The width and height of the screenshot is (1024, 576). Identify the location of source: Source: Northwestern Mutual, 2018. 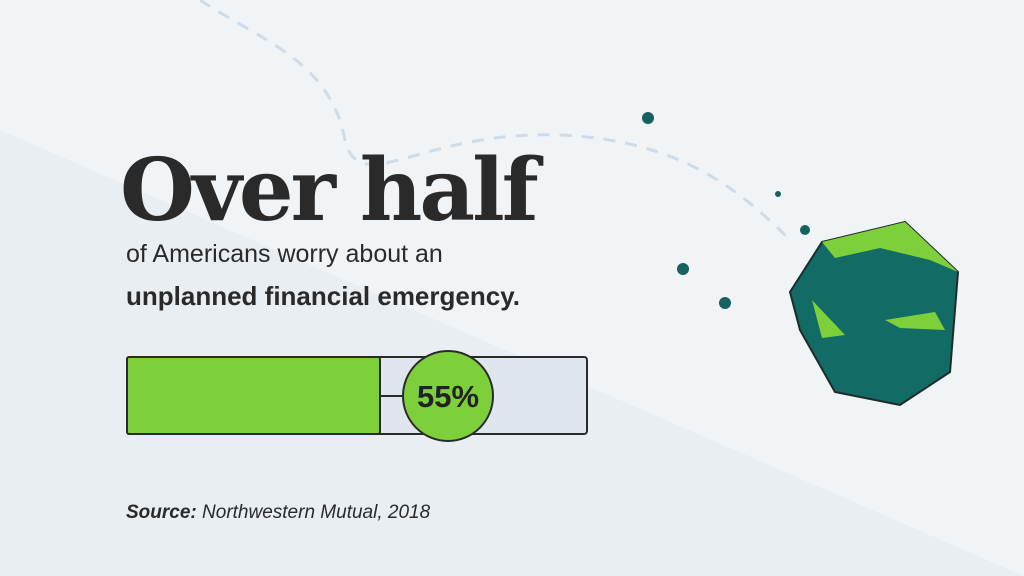
(278, 512).